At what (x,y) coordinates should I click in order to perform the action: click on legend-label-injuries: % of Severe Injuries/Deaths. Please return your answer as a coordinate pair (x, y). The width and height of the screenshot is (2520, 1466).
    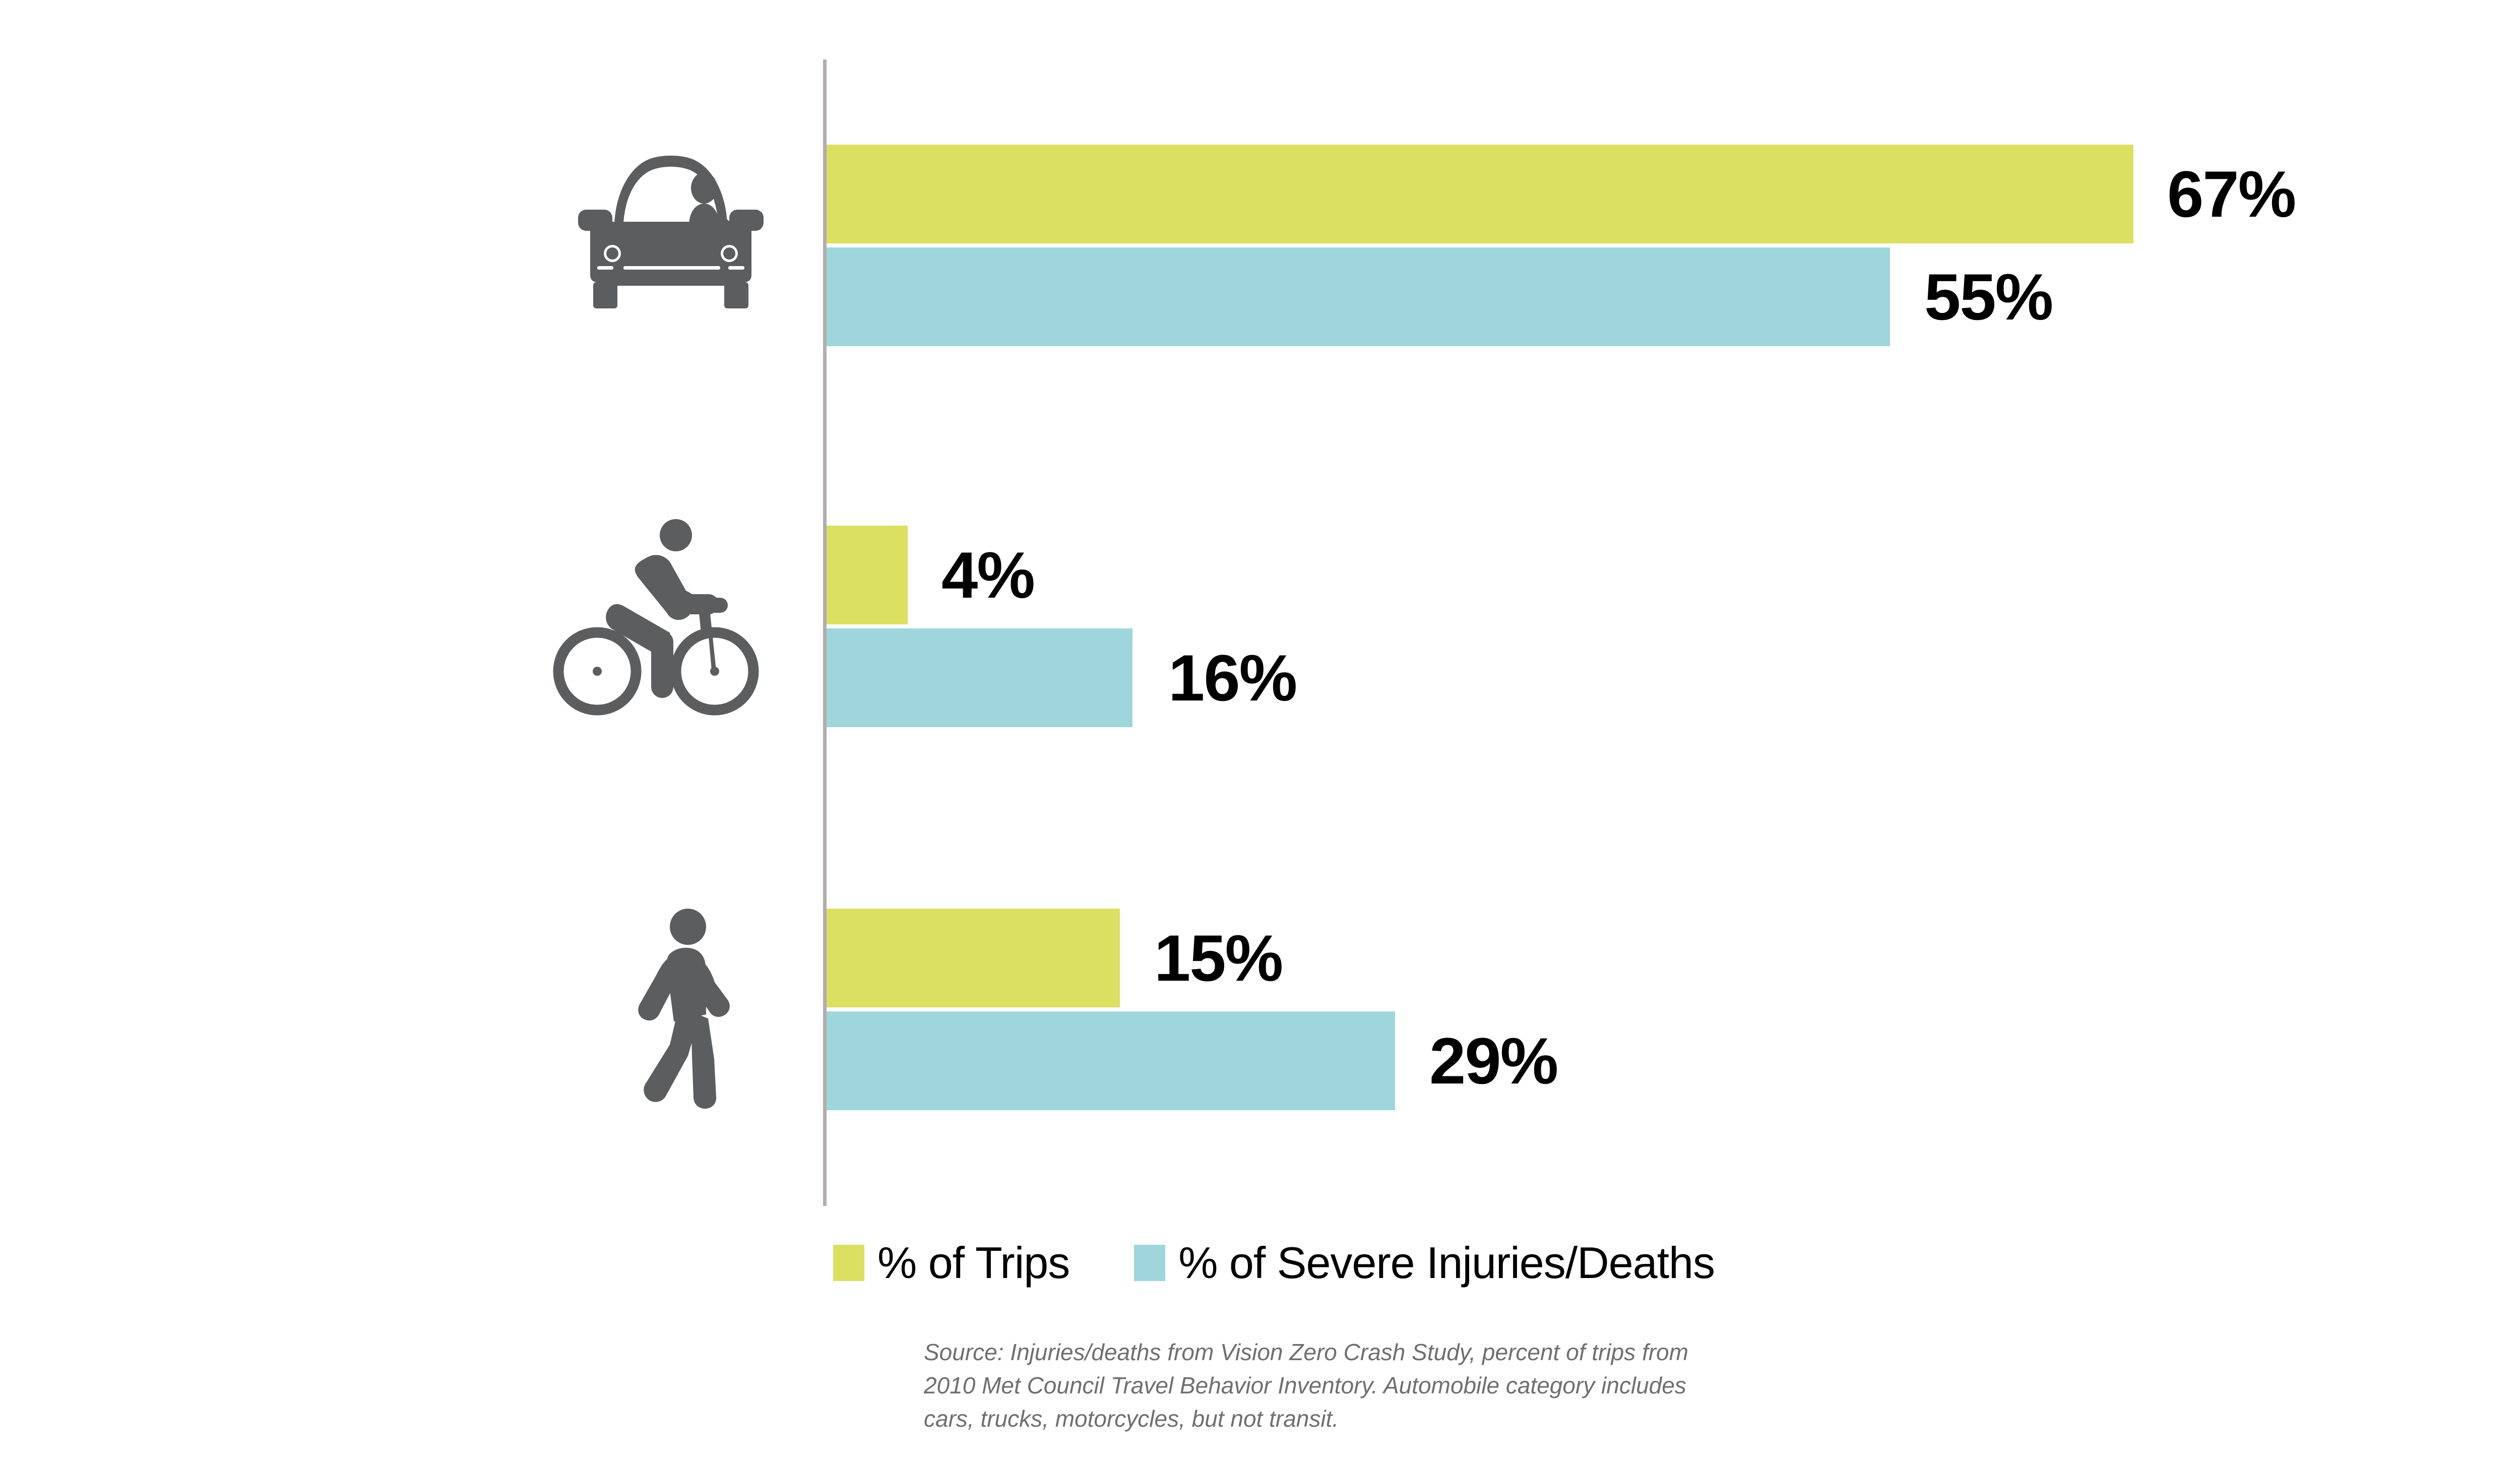
    Looking at the image, I should click on (1446, 1263).